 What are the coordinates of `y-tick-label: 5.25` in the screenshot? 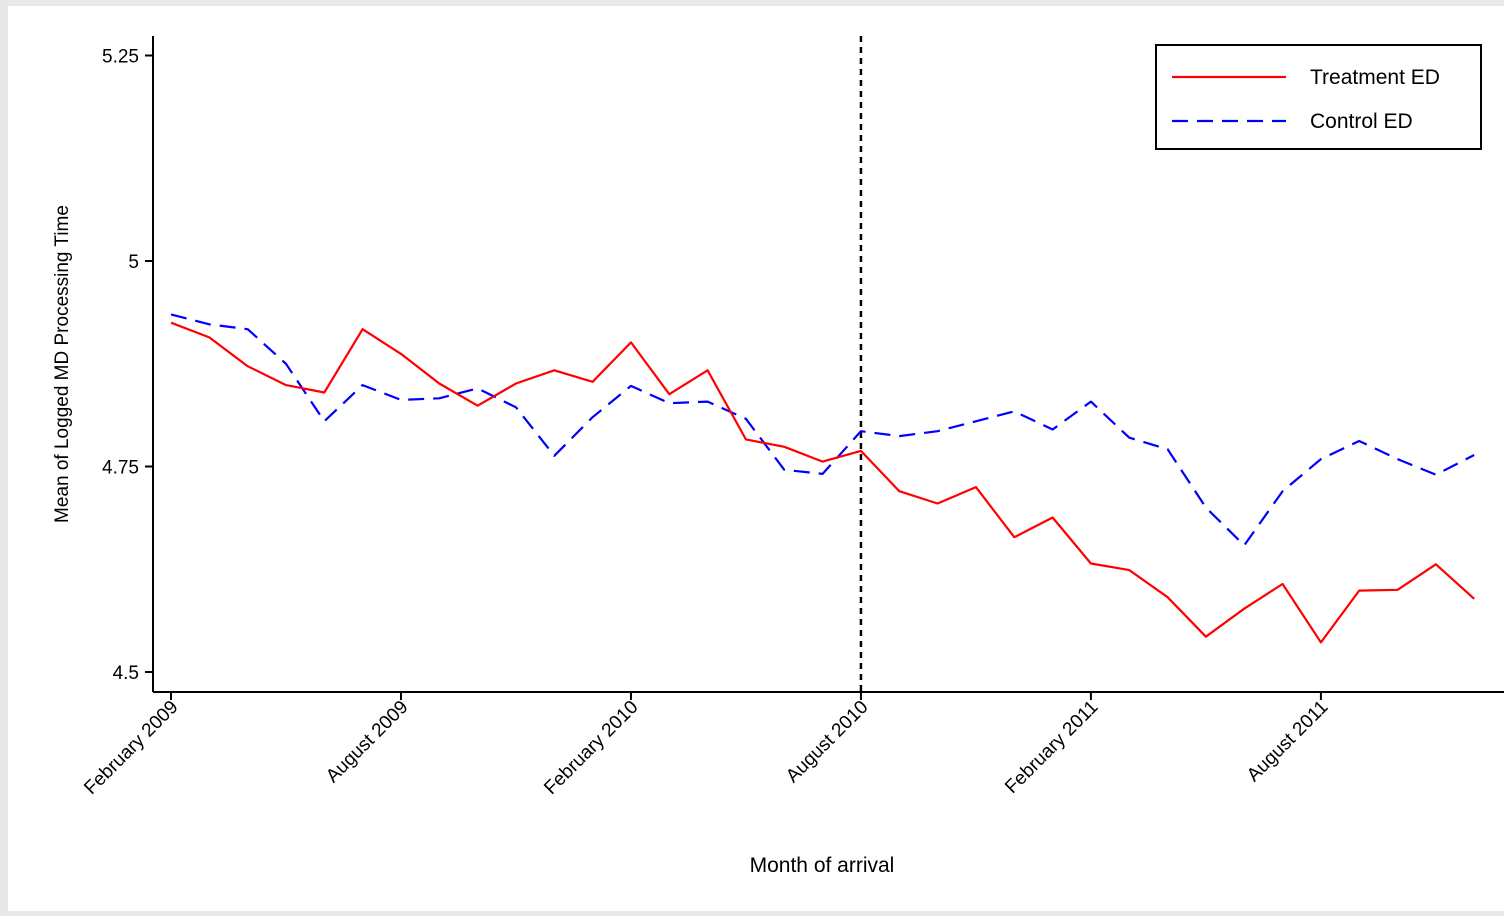 It's located at (120, 57).